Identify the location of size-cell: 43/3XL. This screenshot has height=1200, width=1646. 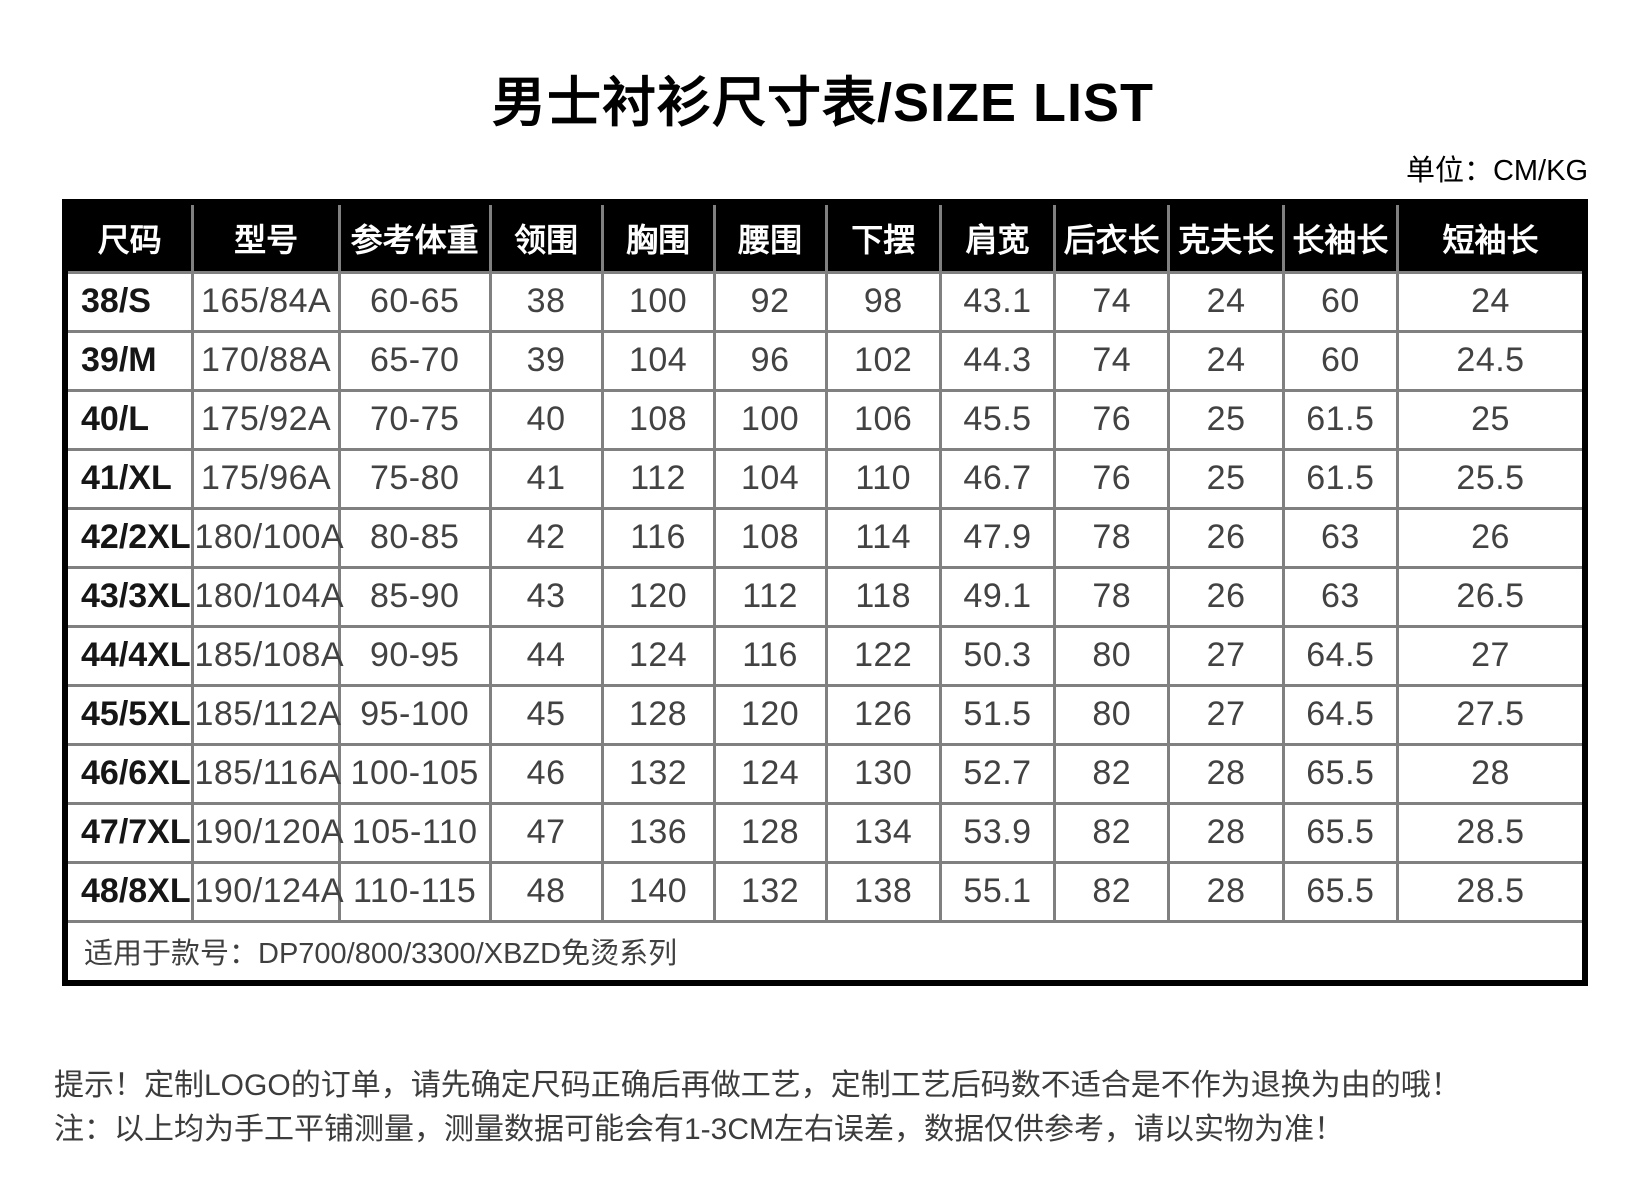
(129, 596).